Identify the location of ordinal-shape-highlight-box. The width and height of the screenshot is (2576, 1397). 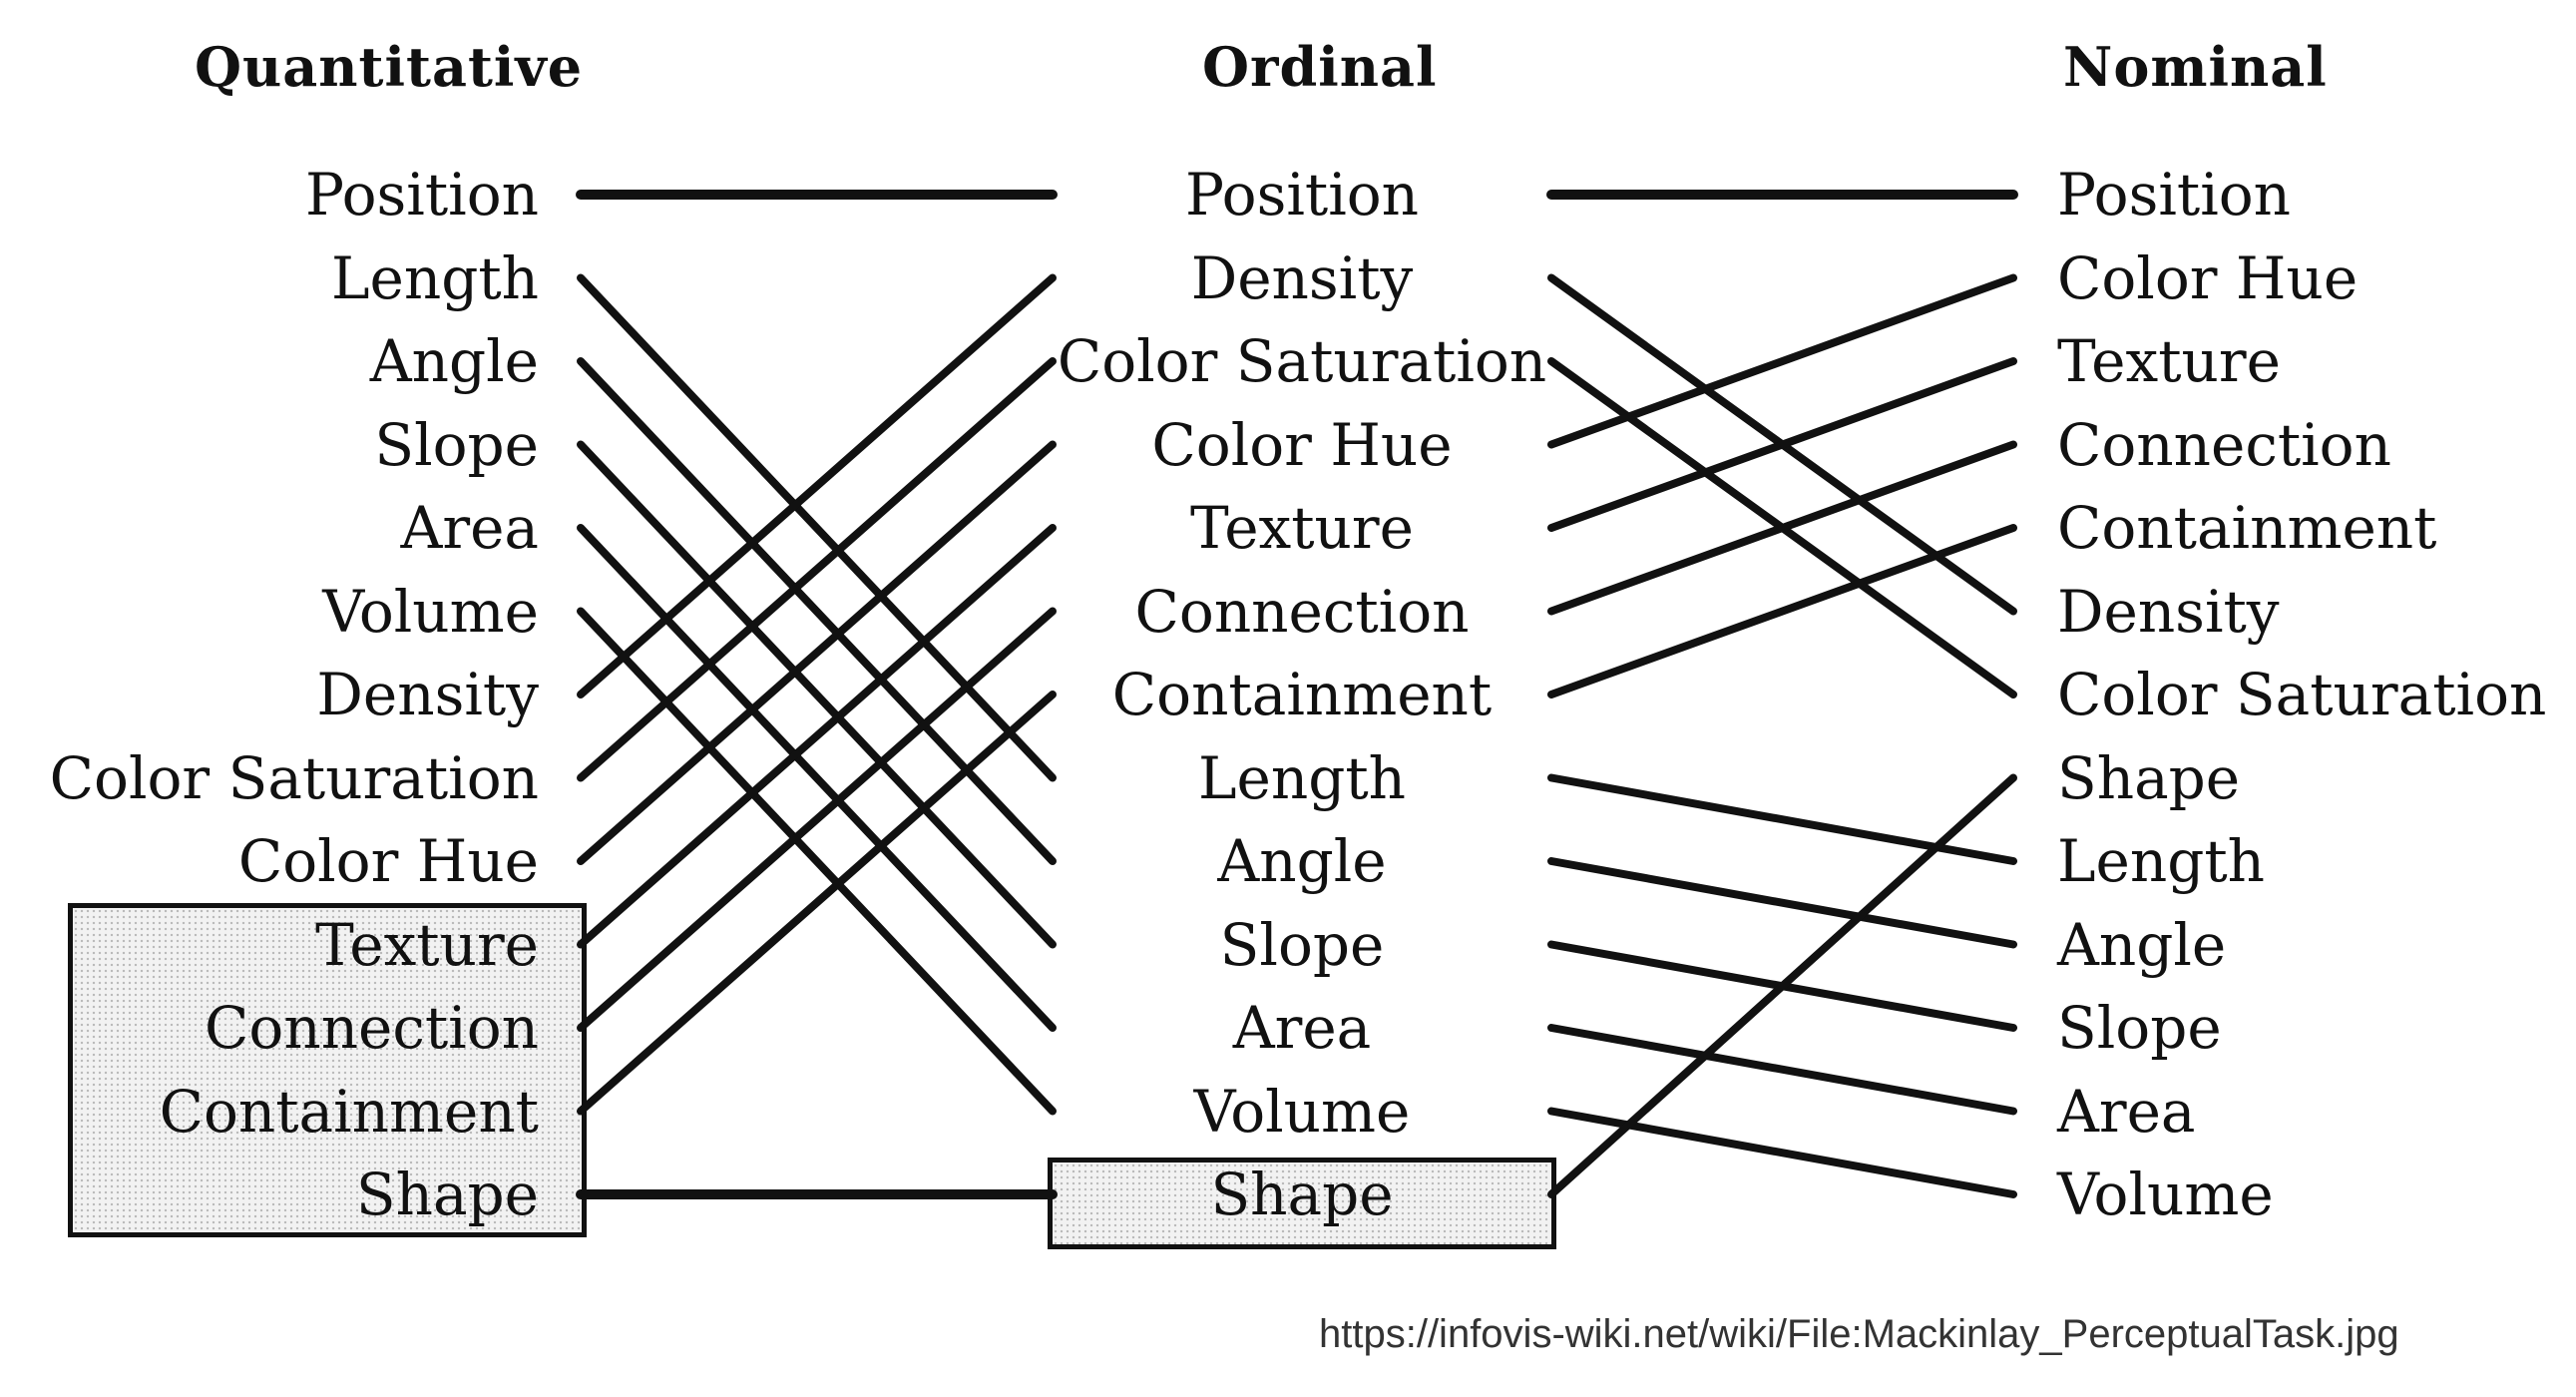
(1302, 1204).